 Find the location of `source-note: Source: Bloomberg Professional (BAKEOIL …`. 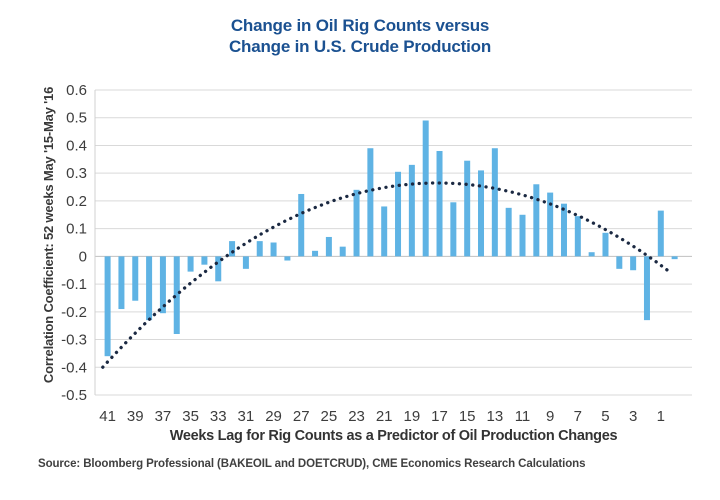

source-note: Source: Bloomberg Professional (BAKEOIL … is located at coordinates (312, 464).